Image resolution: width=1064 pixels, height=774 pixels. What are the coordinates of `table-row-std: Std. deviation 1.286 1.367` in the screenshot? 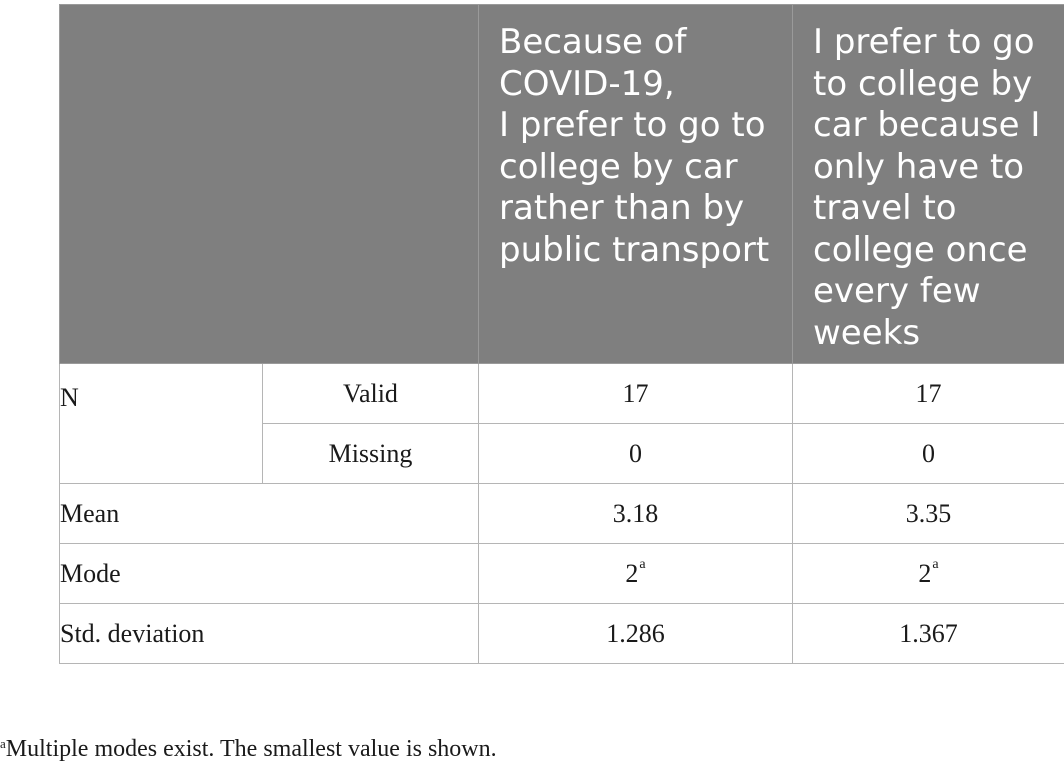 It's located at (561, 633).